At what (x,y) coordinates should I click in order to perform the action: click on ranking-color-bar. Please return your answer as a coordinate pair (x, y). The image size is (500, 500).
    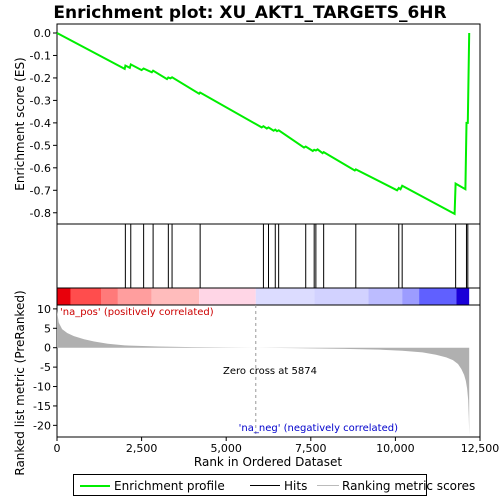
    Looking at the image, I should click on (268, 296).